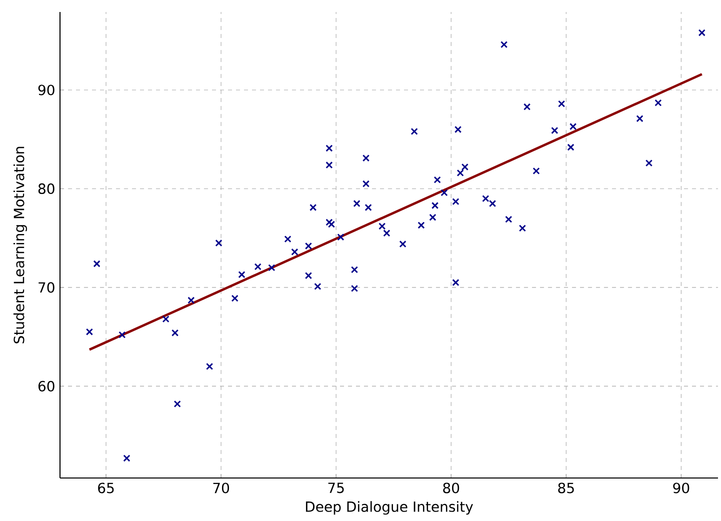 The height and width of the screenshot is (521, 721). I want to click on x-tick-label: 70, so click(221, 488).